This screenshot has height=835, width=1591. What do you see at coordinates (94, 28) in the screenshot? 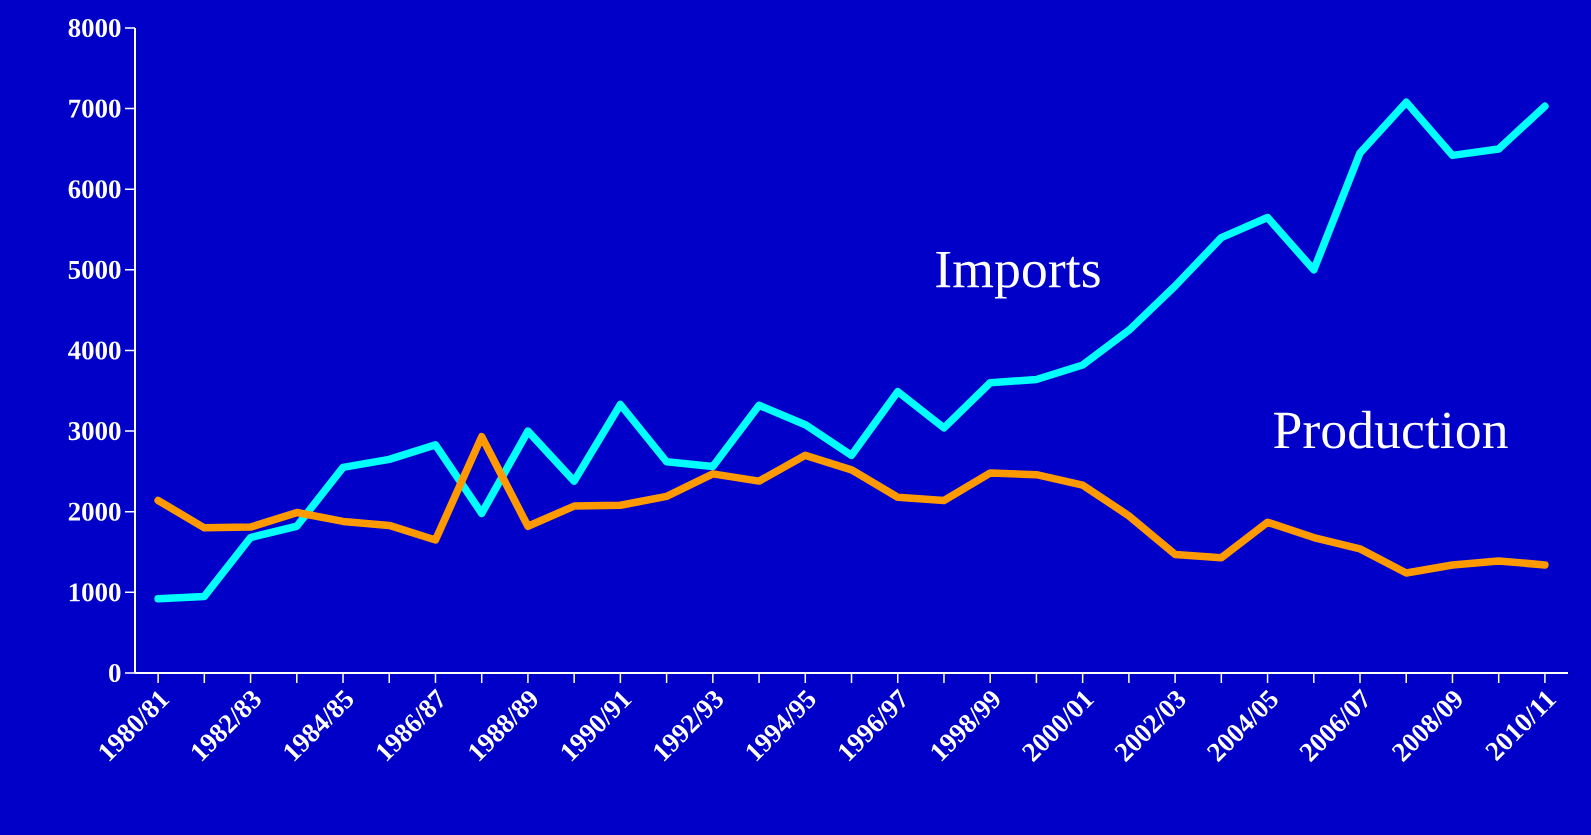
I see `y-tick-label: 8000` at bounding box center [94, 28].